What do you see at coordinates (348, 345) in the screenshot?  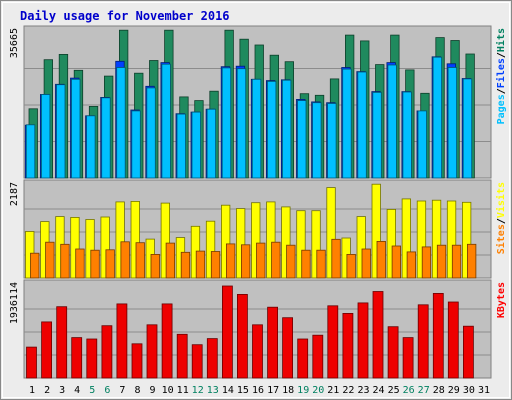 I see `bar-kbytes-s0-d22` at bounding box center [348, 345].